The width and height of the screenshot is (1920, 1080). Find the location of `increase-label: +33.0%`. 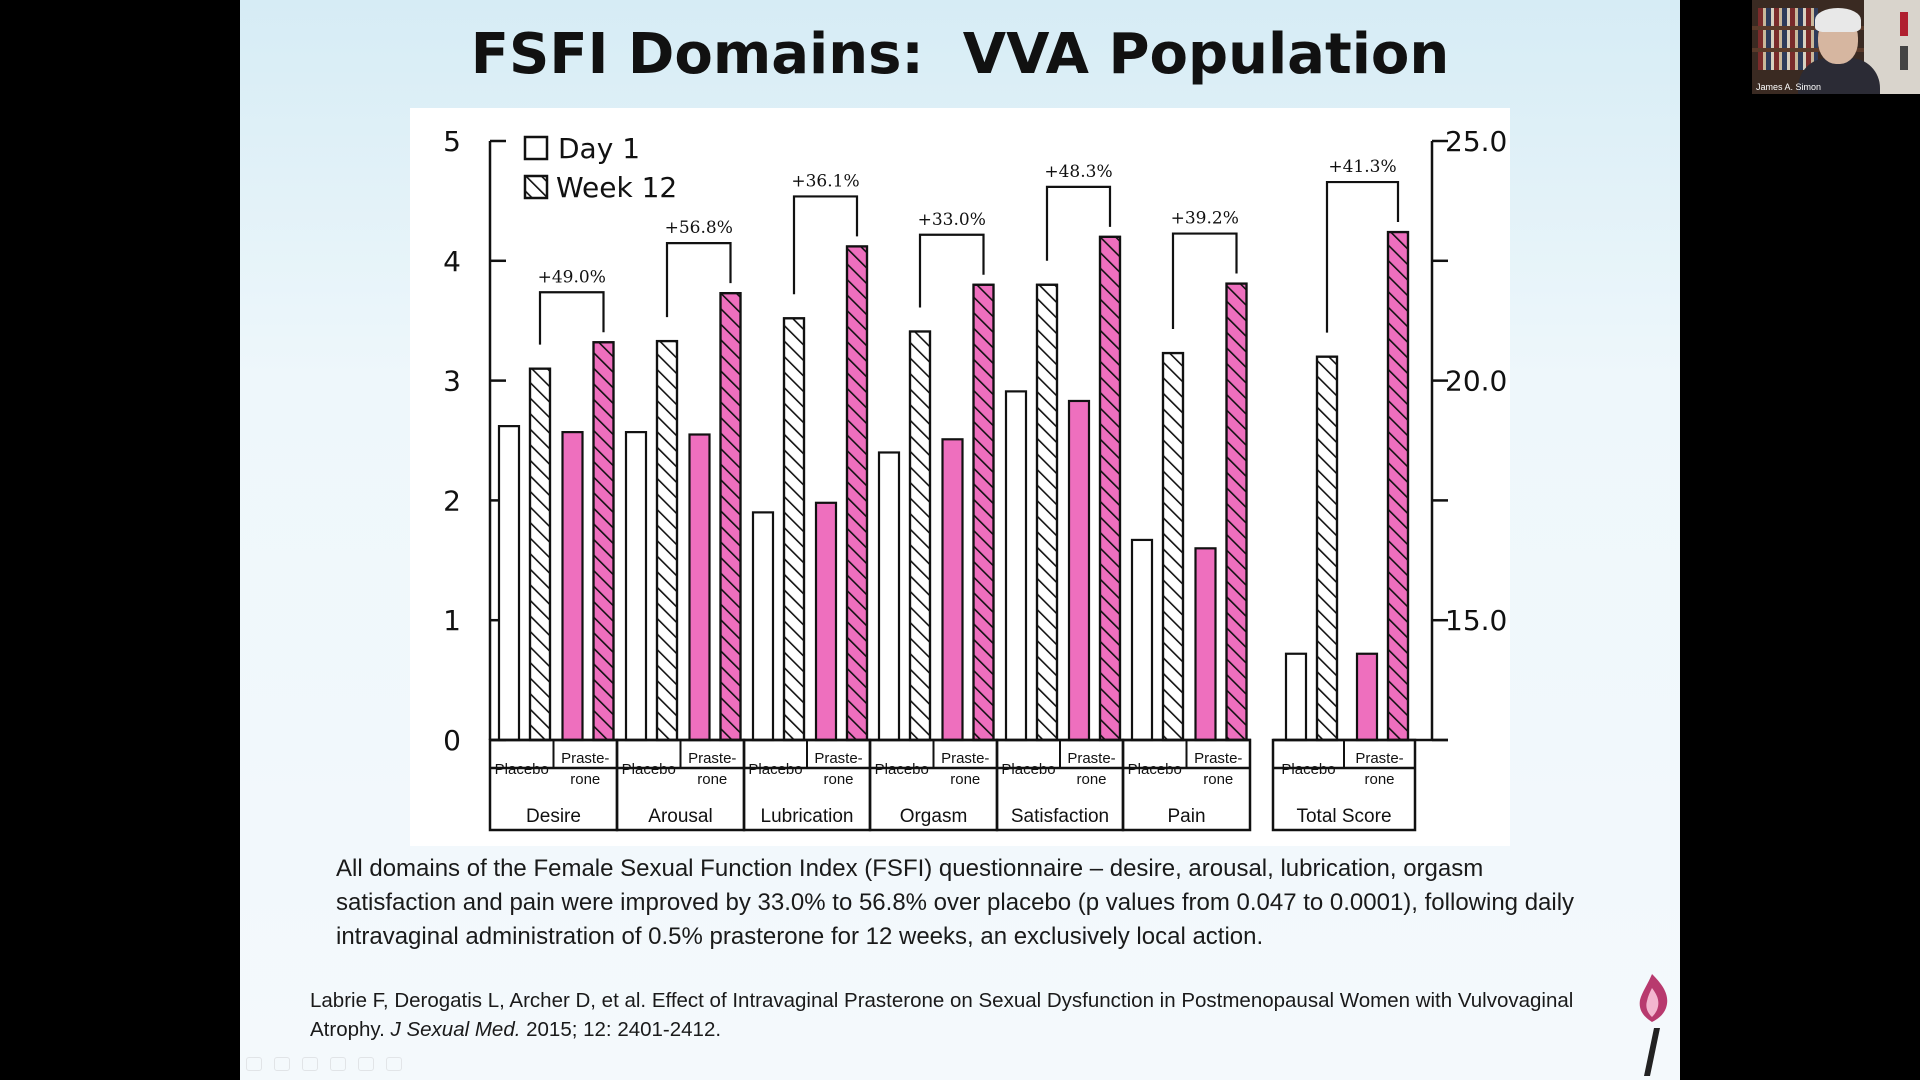

increase-label: +33.0% is located at coordinates (952, 220).